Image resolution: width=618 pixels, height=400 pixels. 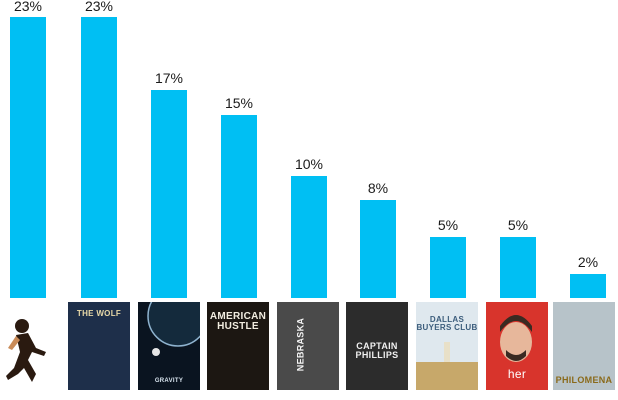 What do you see at coordinates (309, 163) in the screenshot?
I see `bar-value-label: 10%` at bounding box center [309, 163].